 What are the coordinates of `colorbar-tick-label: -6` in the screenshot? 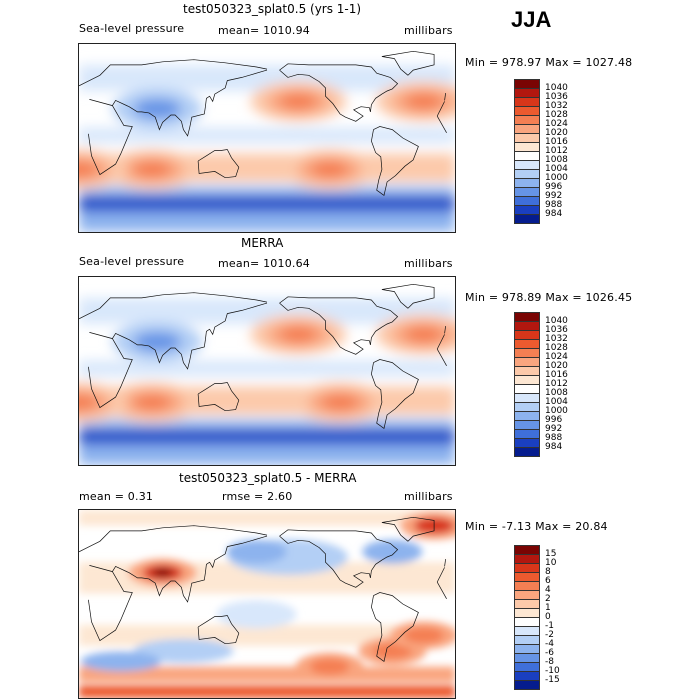 It's located at (549, 652).